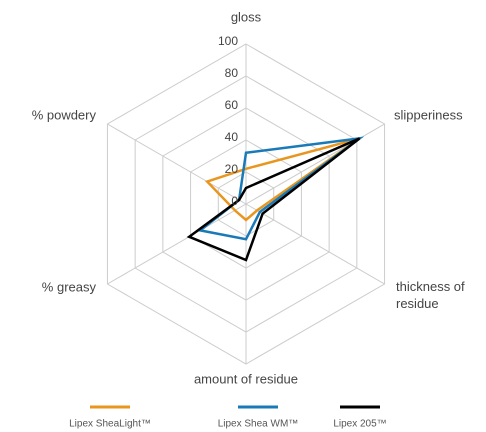 The image size is (486, 432). I want to click on series-line, so click(273, 199).